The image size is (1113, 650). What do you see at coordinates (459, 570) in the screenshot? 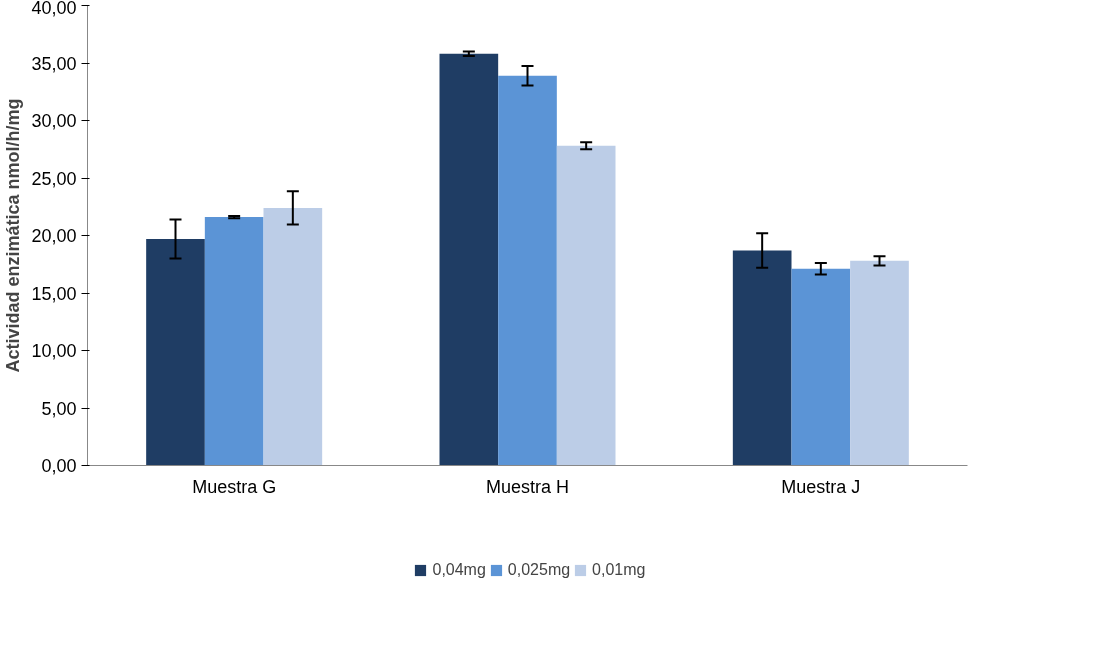
I see `legend-label: 0,04mg` at bounding box center [459, 570].